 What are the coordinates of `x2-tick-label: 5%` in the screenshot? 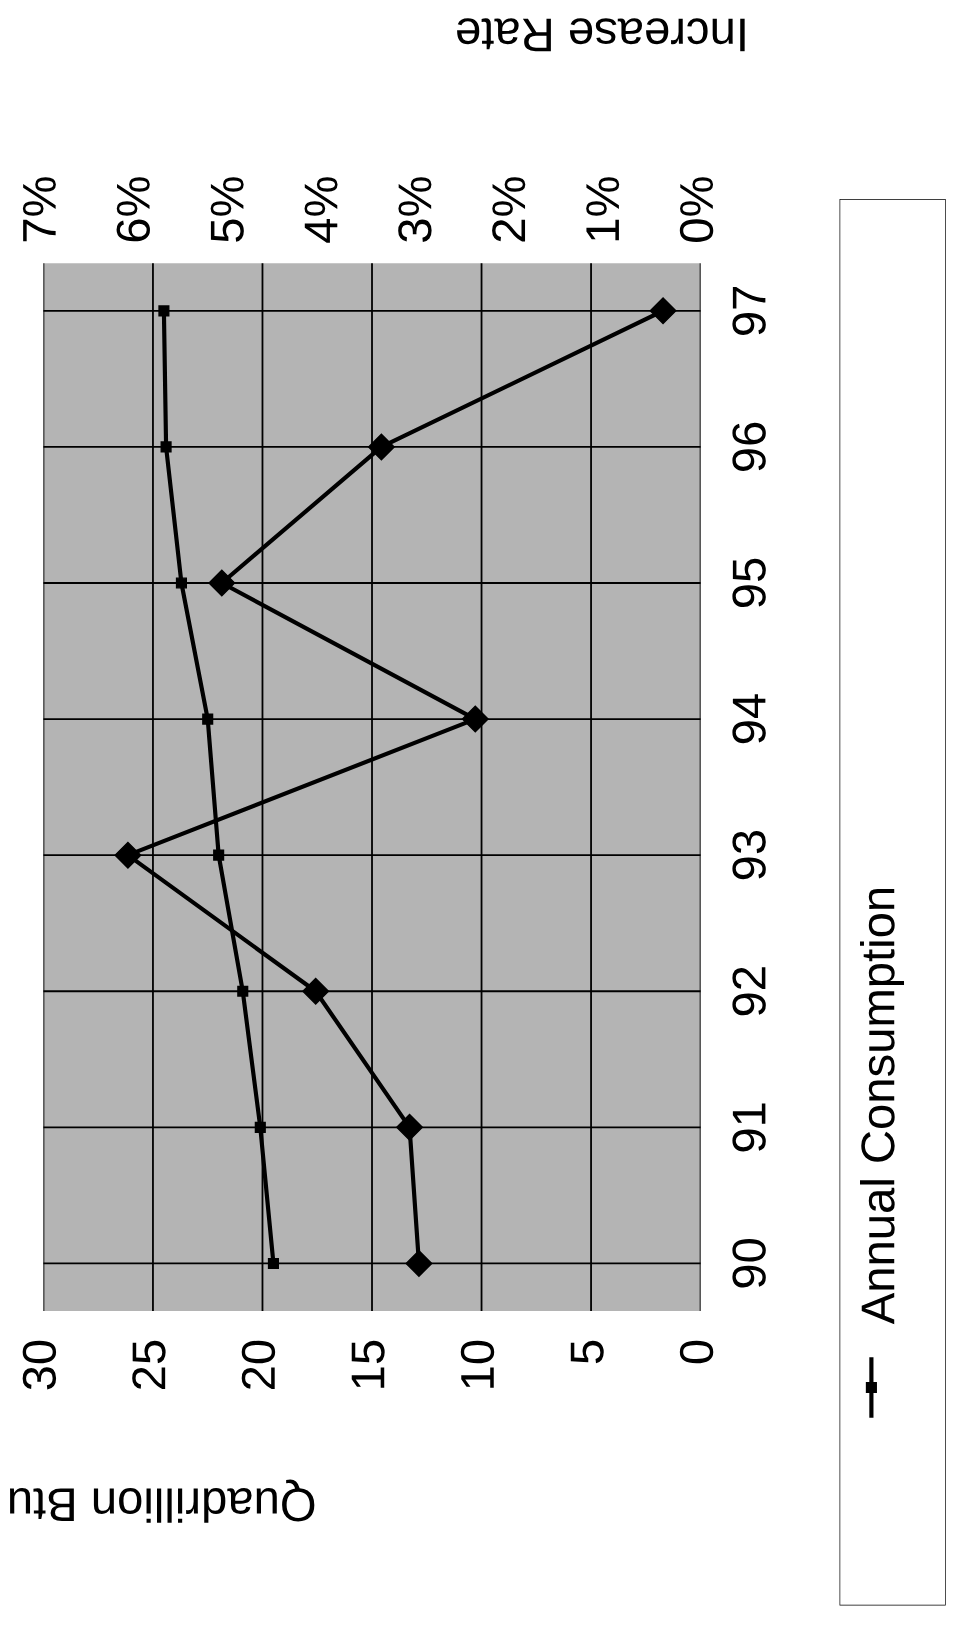 It's located at (227, 209).